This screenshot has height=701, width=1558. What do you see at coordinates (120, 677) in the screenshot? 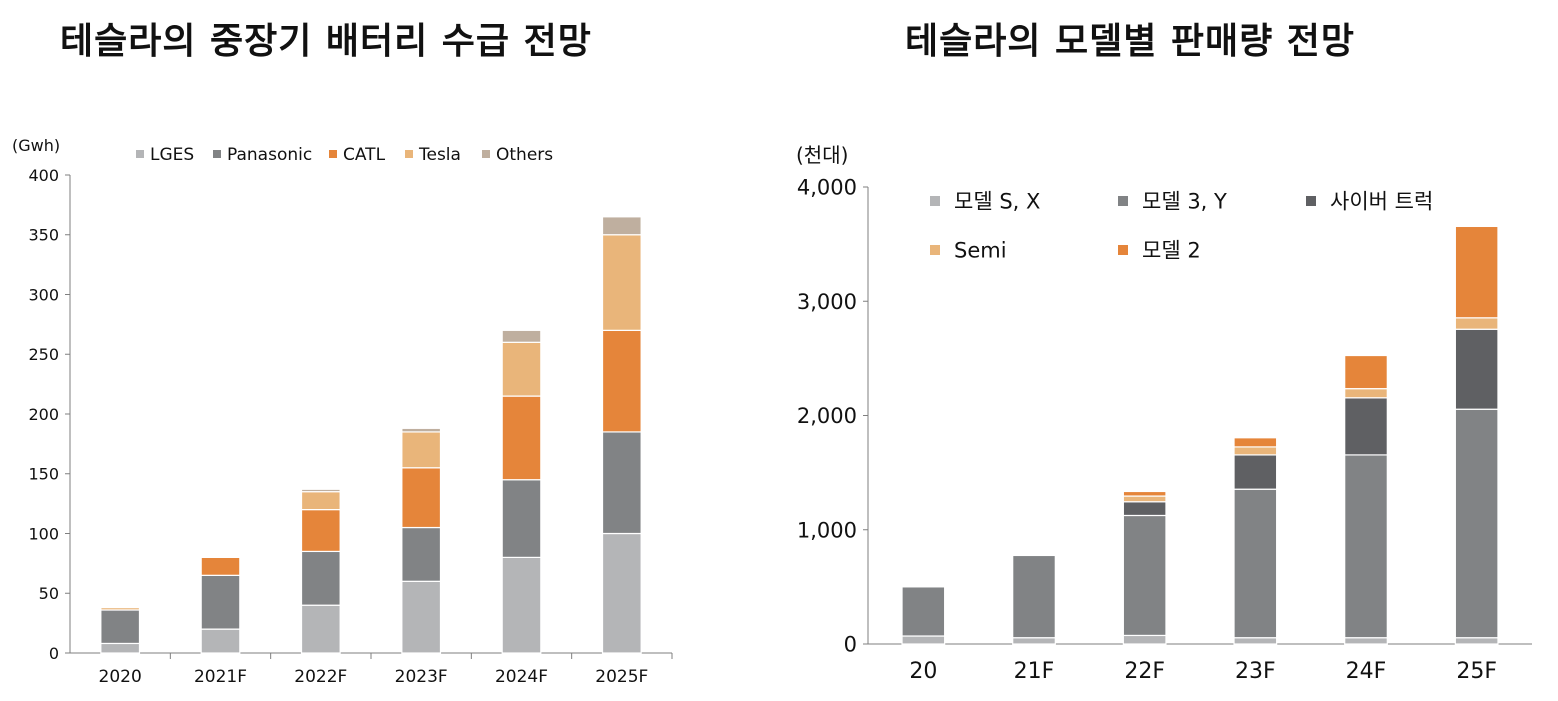
I see `x-tick-label: 2020` at bounding box center [120, 677].